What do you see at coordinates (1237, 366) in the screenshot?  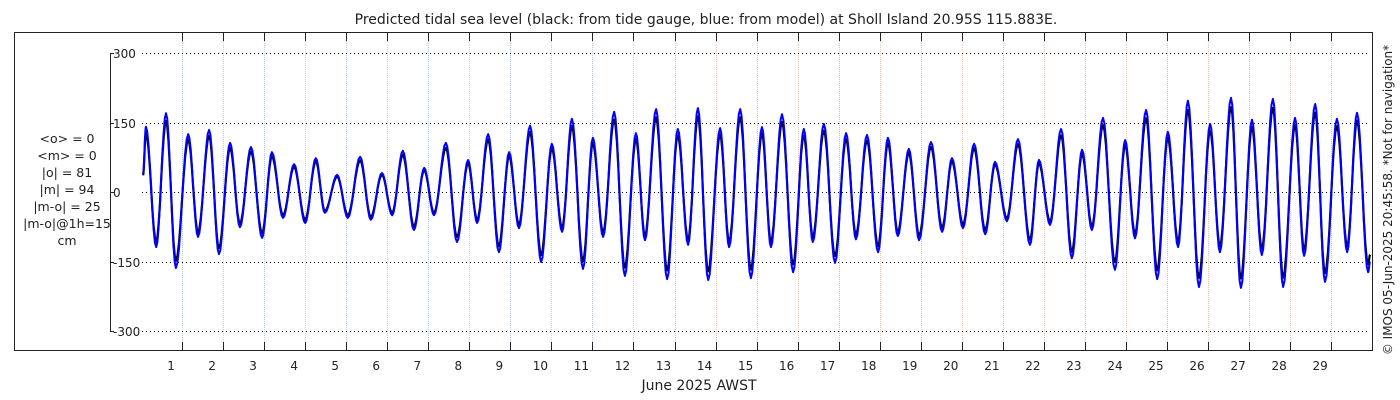 I see `x-tick-label: 27` at bounding box center [1237, 366].